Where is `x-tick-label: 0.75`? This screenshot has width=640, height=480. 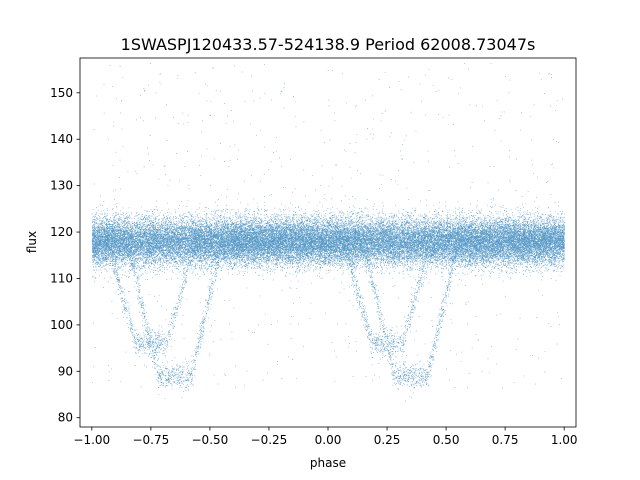
x-tick-label: 0.75 is located at coordinates (505, 440).